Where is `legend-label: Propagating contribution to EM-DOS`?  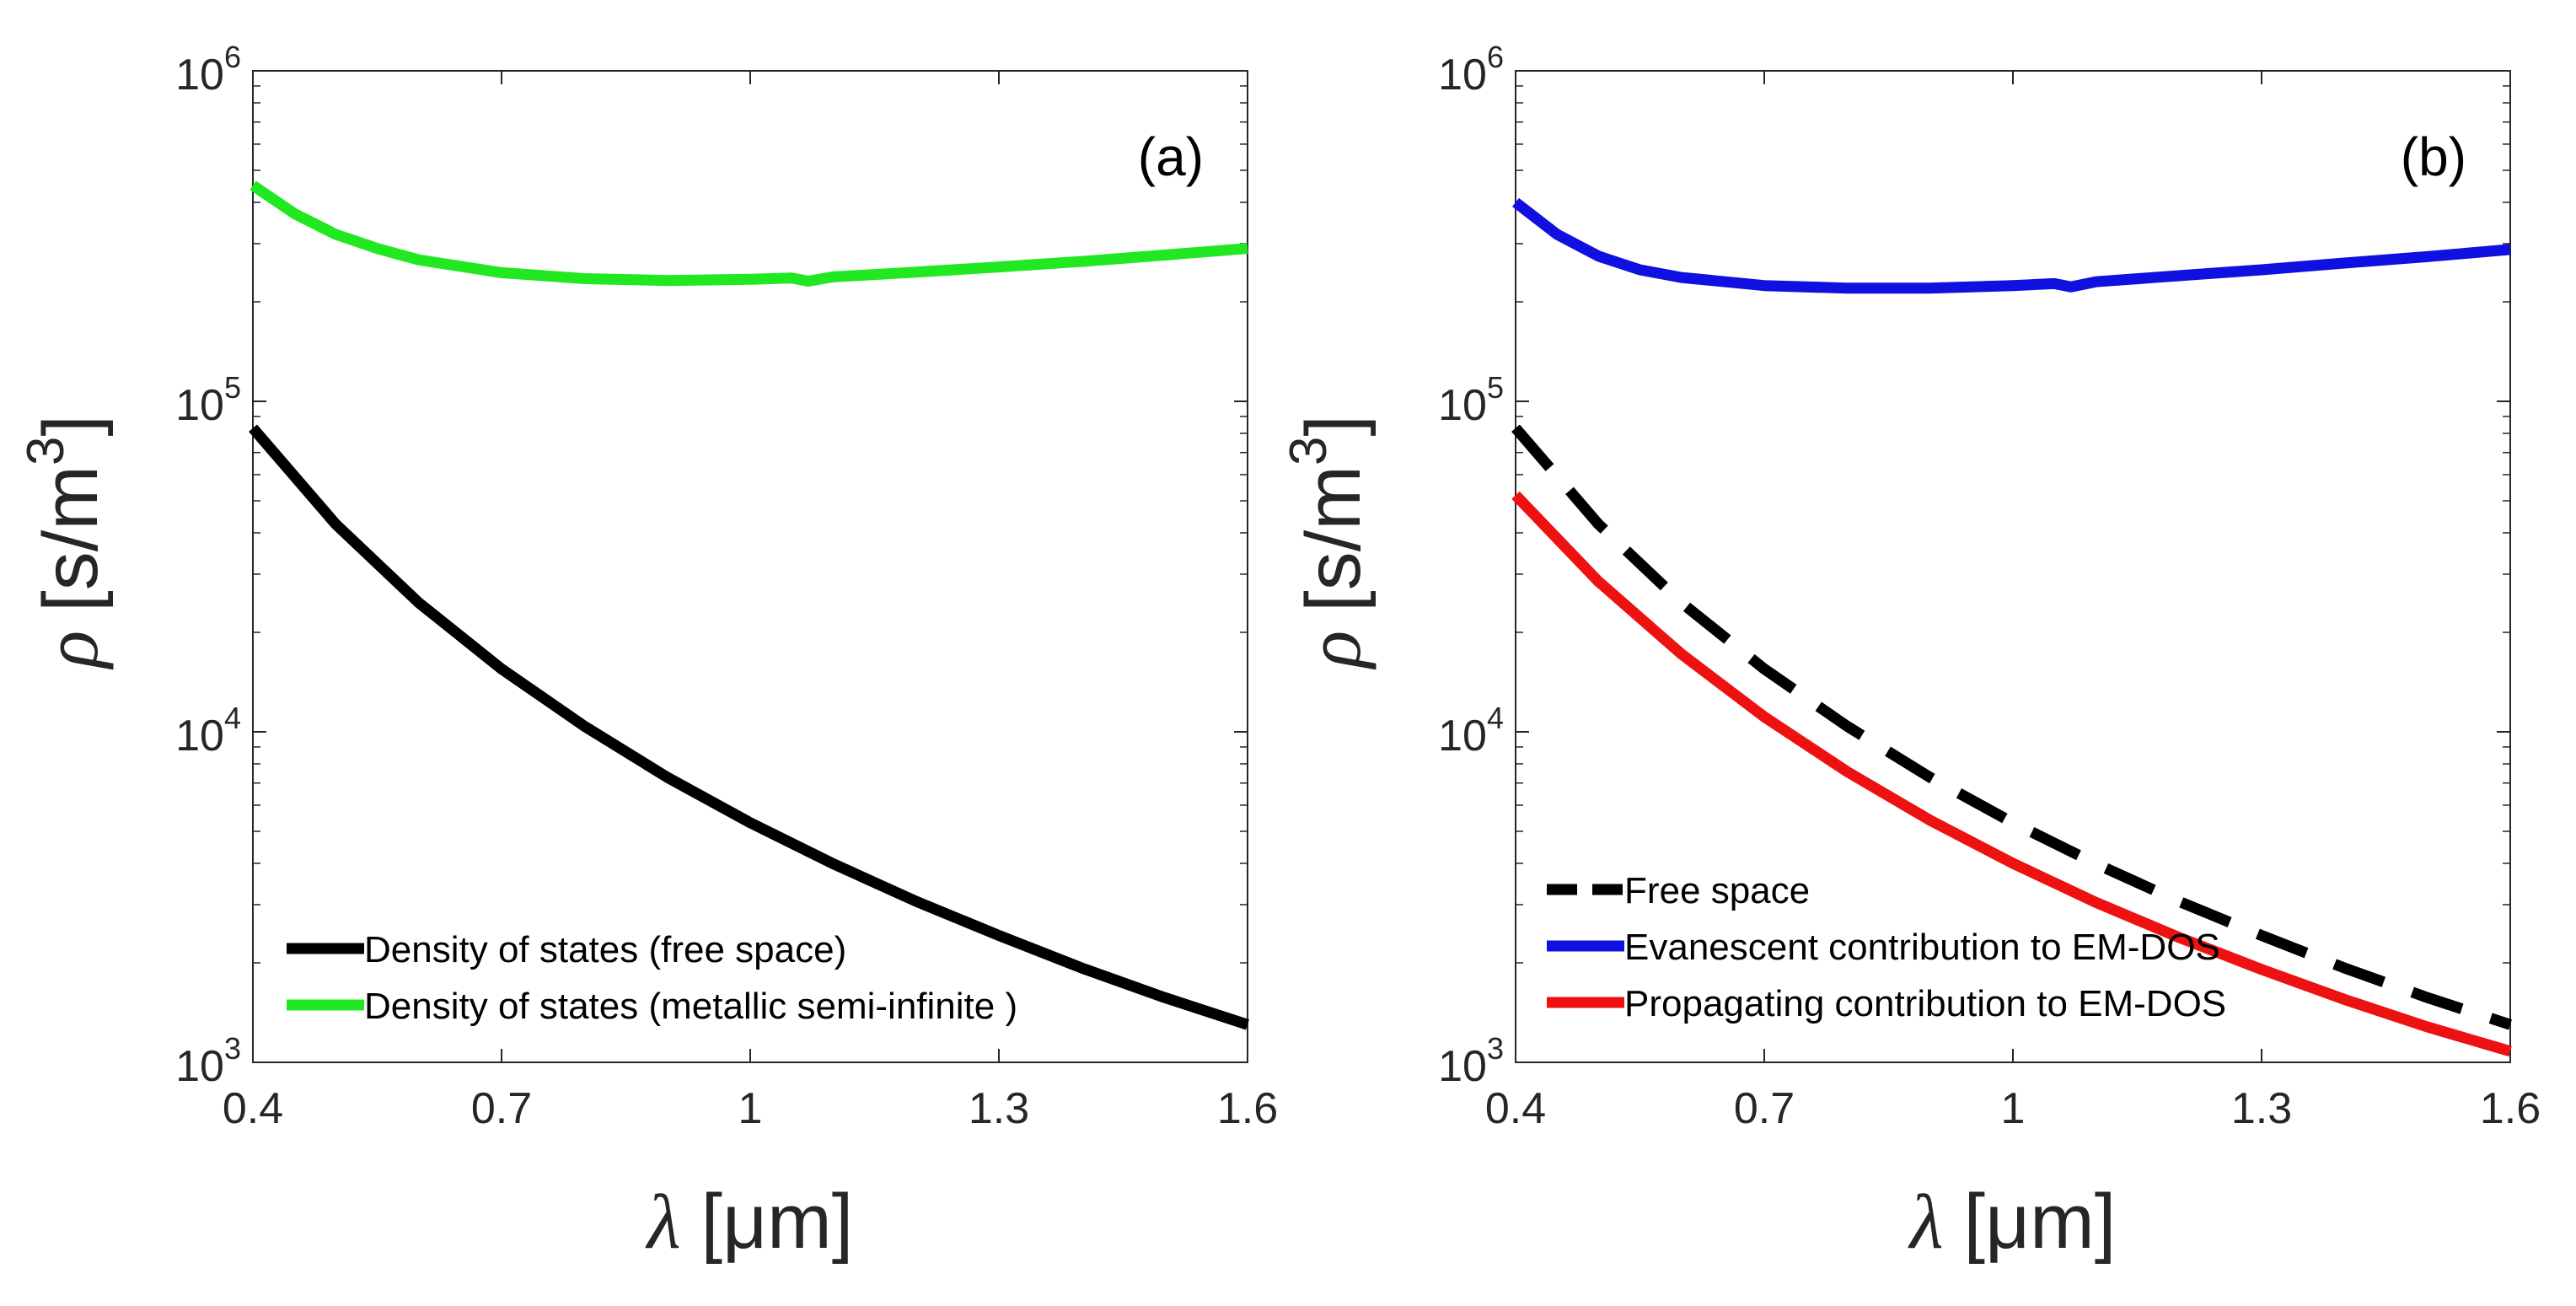
legend-label: Propagating contribution to EM-DOS is located at coordinates (1925, 1003).